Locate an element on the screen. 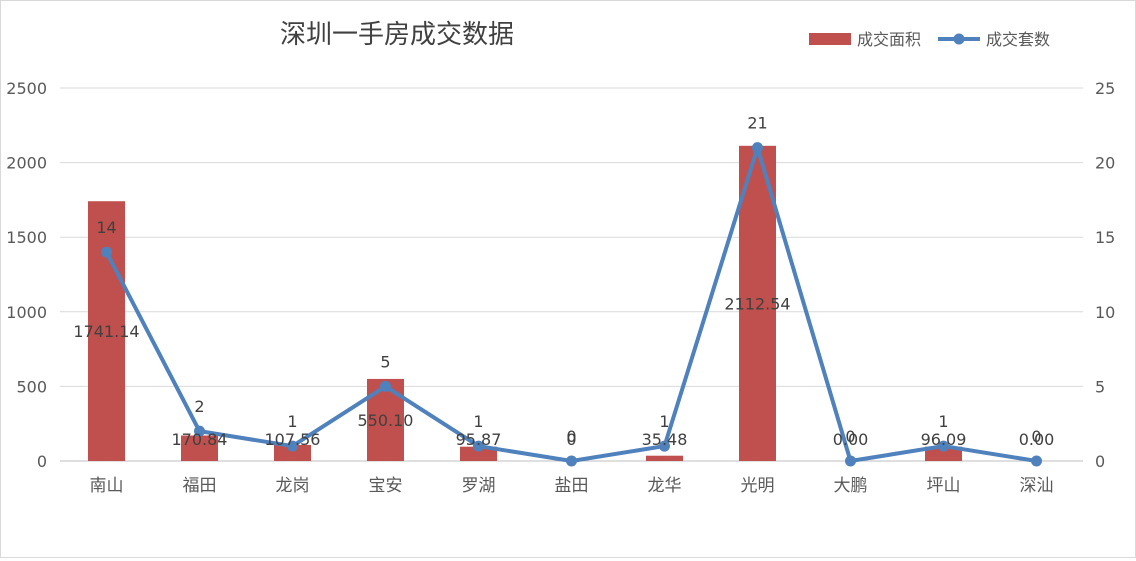  x-tick-label: 坪山 is located at coordinates (944, 486).